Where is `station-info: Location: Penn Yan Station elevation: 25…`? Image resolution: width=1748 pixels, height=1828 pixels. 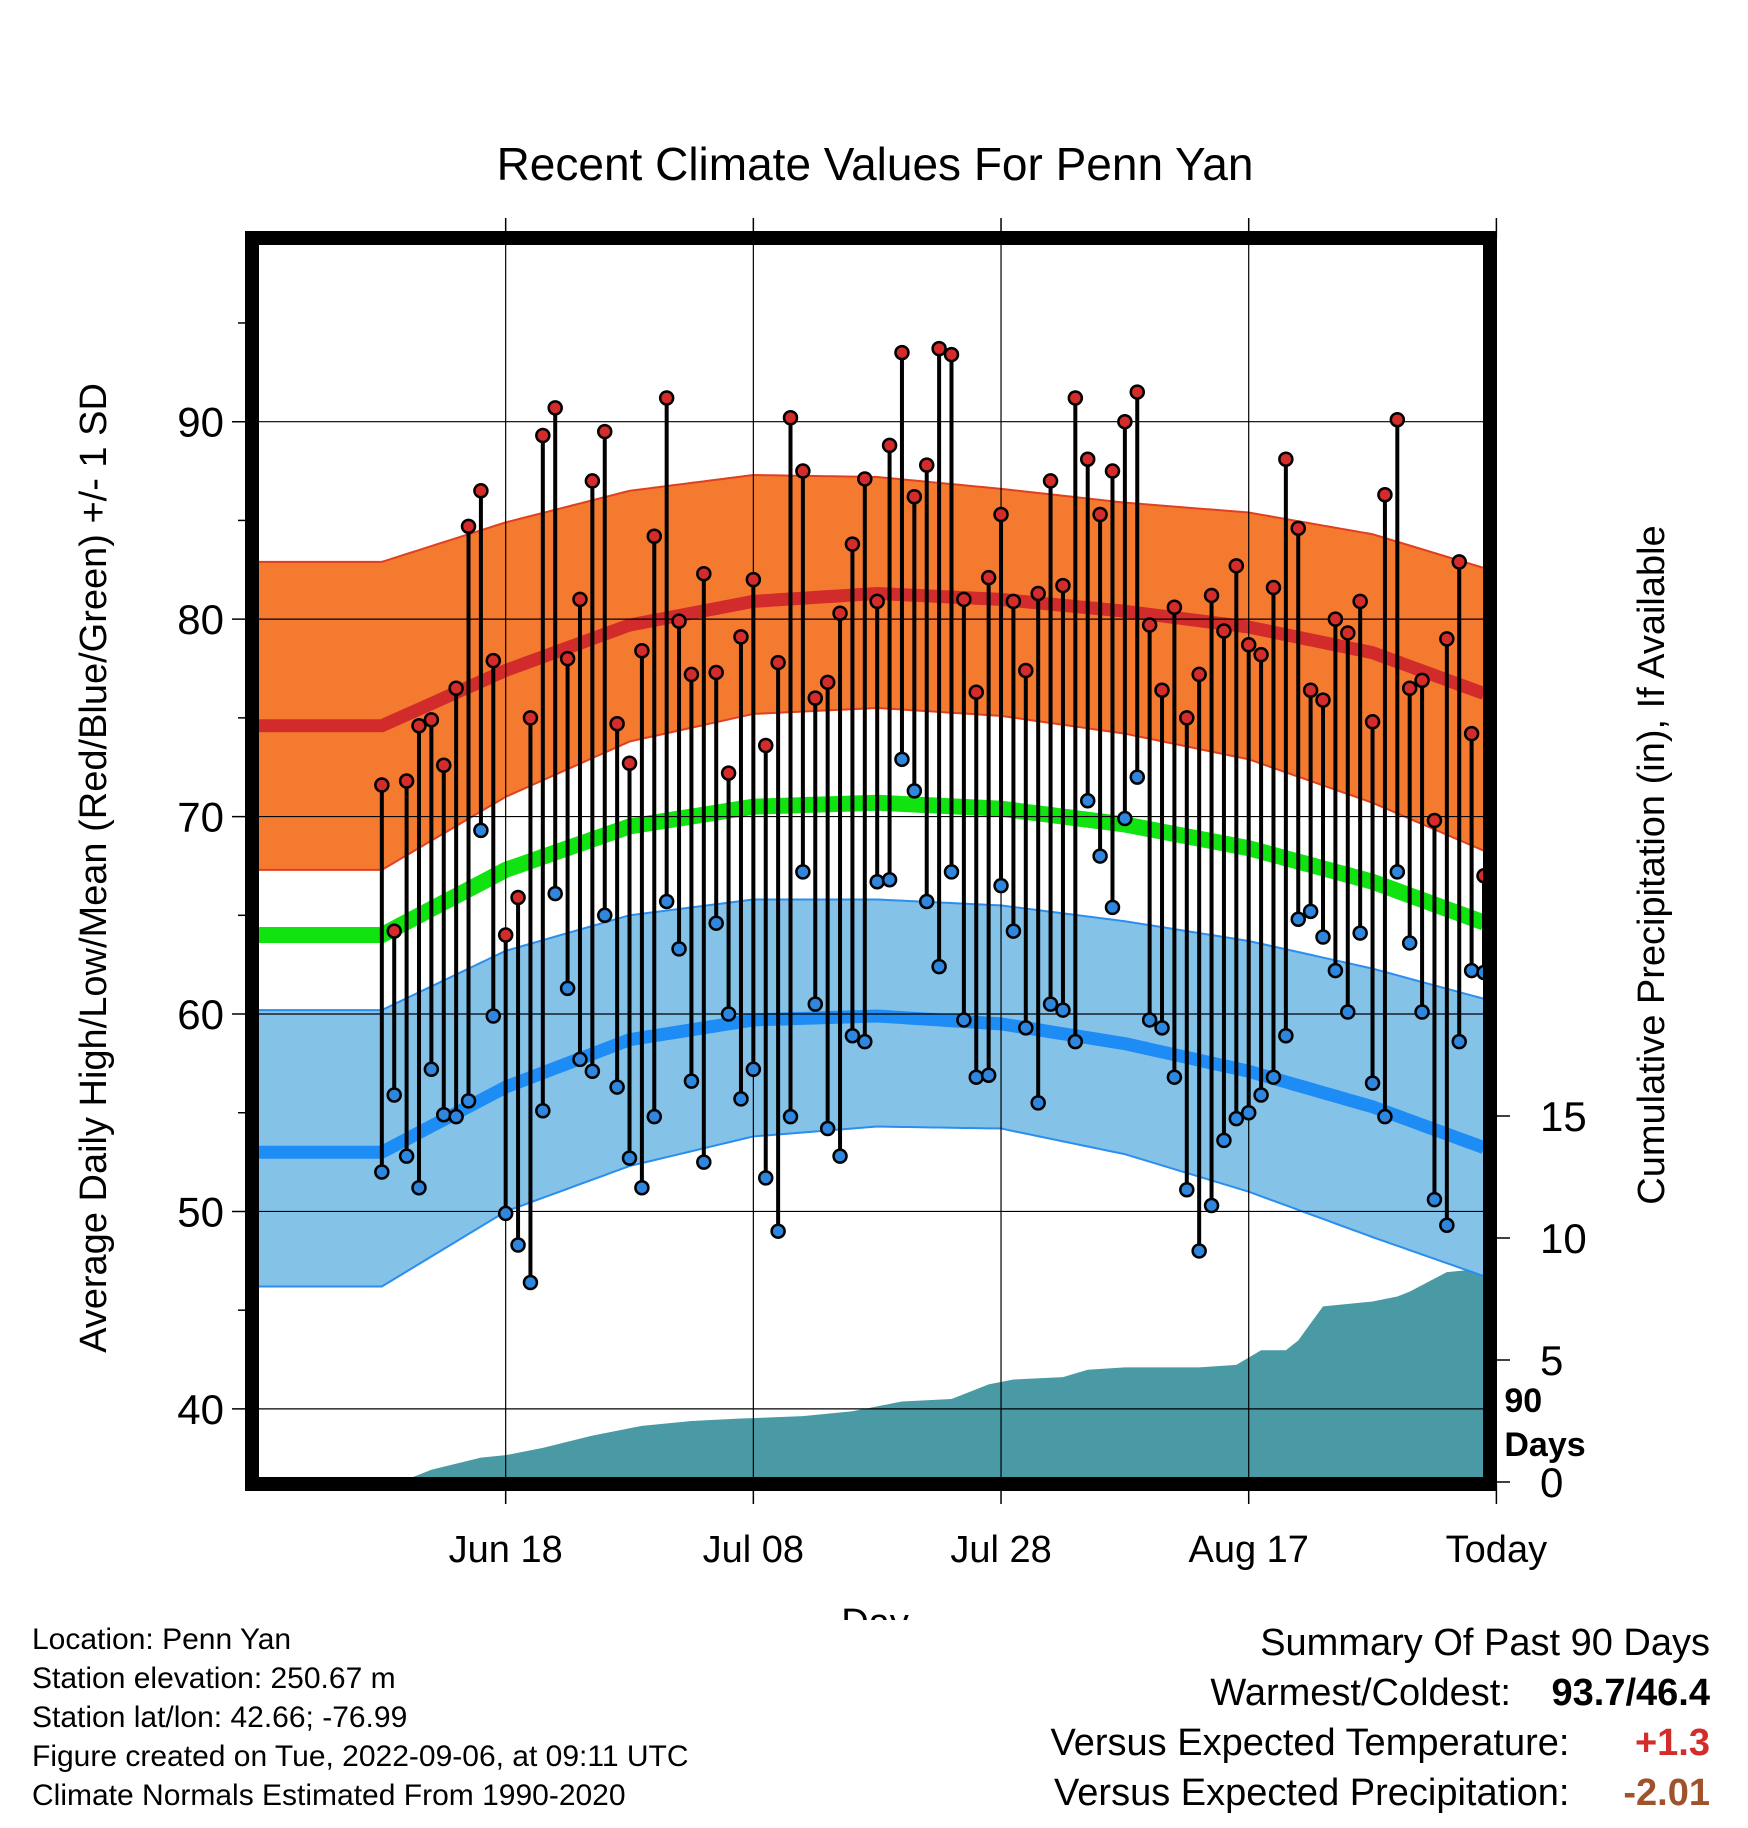
station-info: Location: Penn Yan Station elevation: 25… is located at coordinates (360, 1717).